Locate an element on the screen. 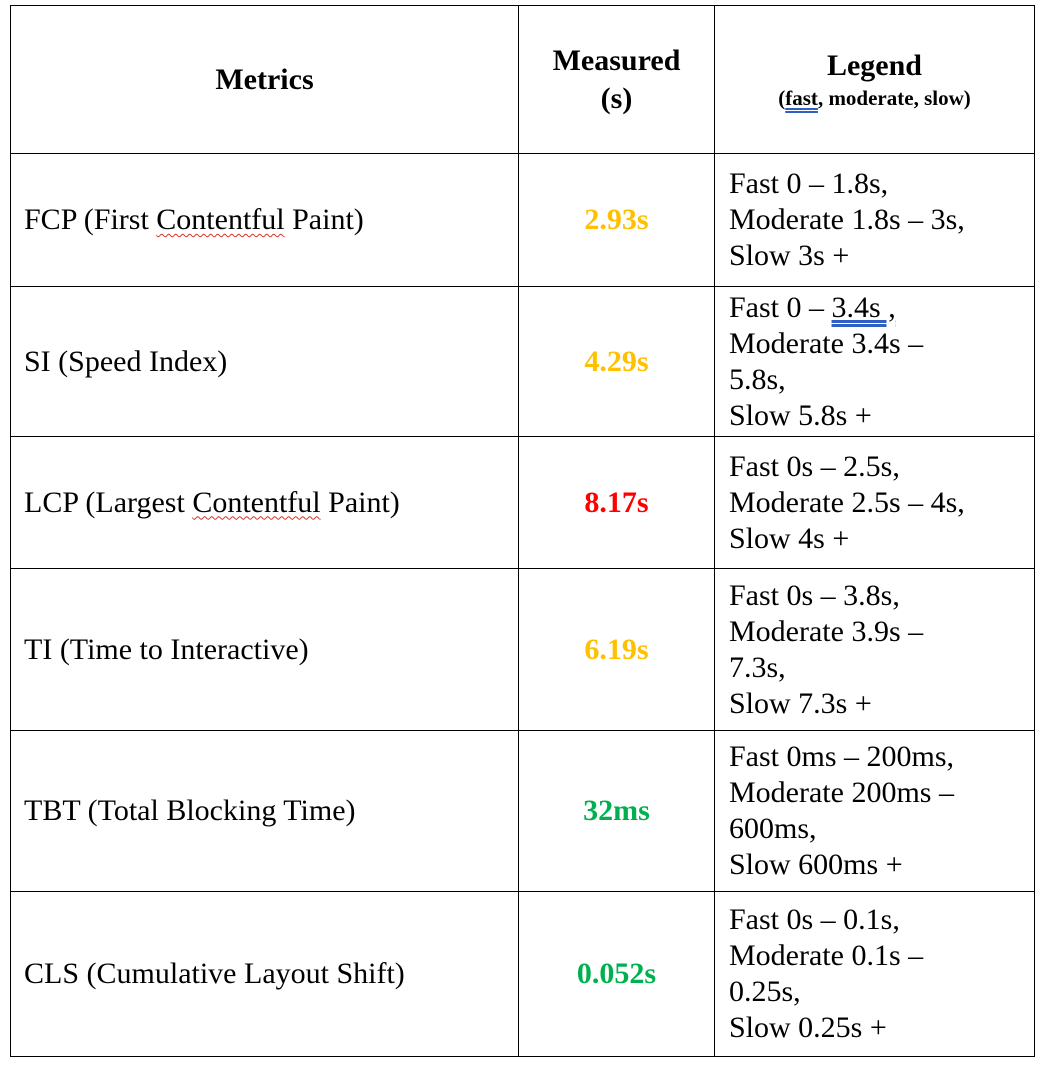 Image resolution: width=1044 pixels, height=1081 pixels. legend-line: 7.3s, is located at coordinates (757, 667).